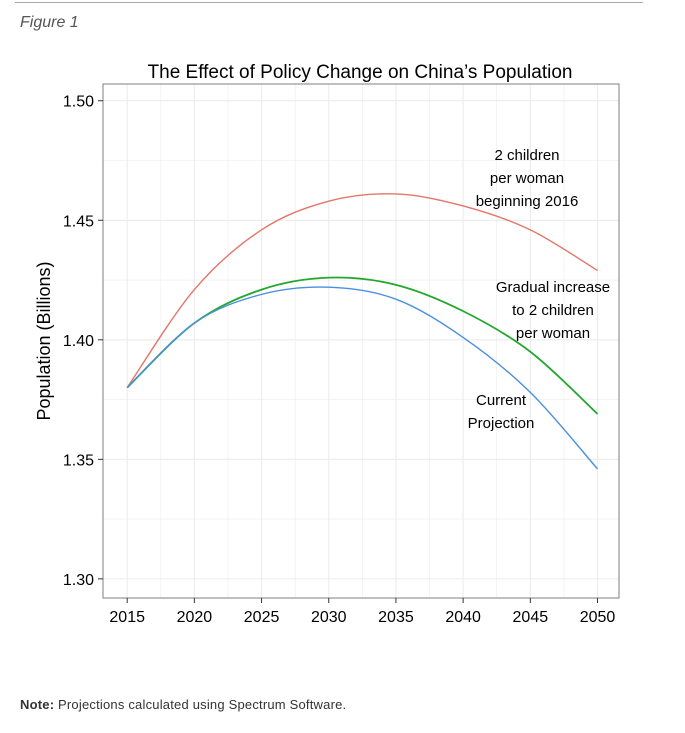 Image resolution: width=685 pixels, height=733 pixels. What do you see at coordinates (396, 617) in the screenshot?
I see `x-tick-label: 2035` at bounding box center [396, 617].